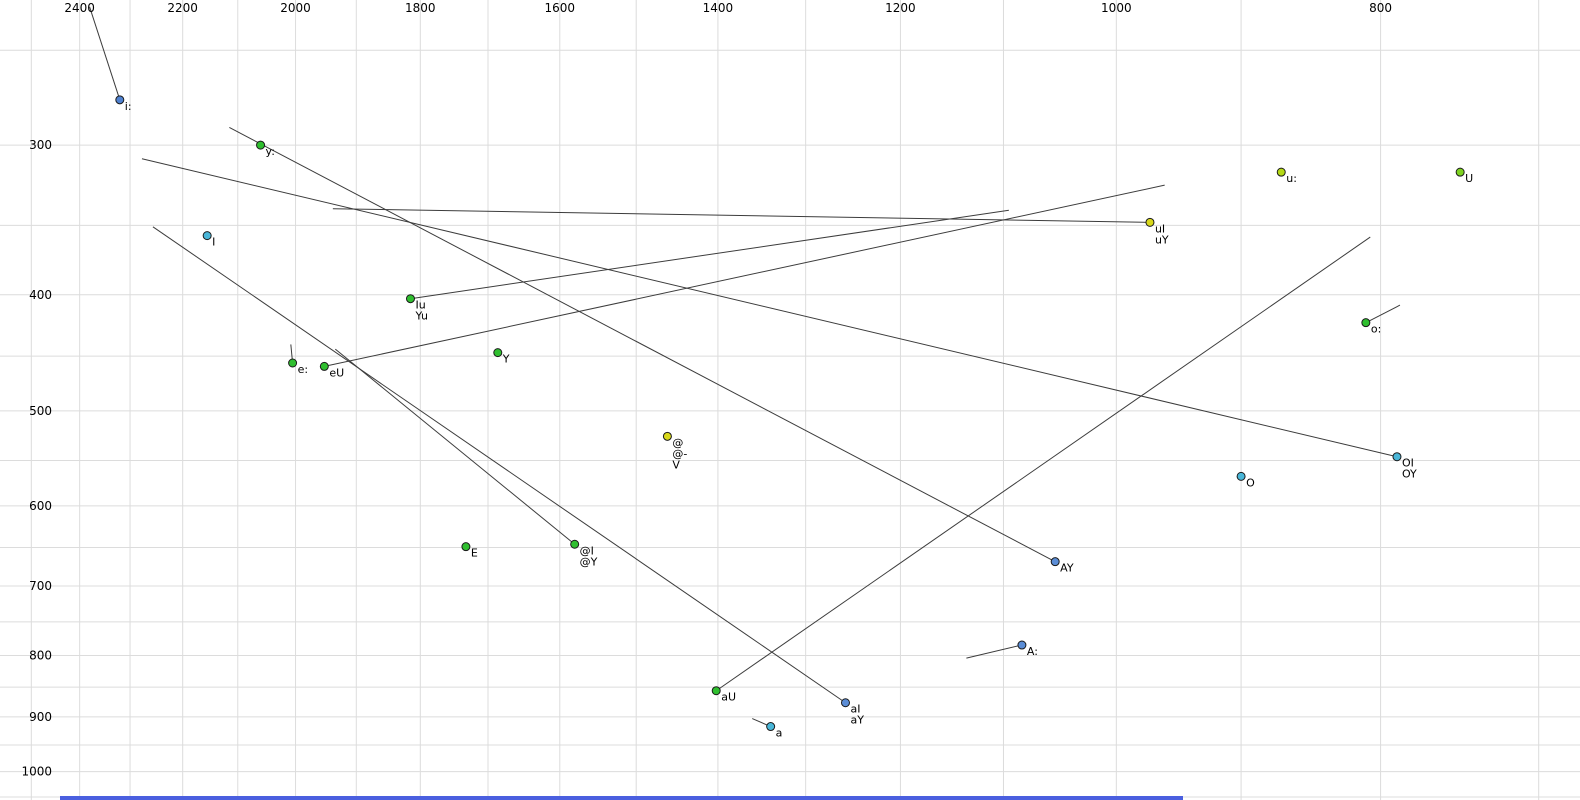  I want to click on vowel-label: Y, so click(506, 359).